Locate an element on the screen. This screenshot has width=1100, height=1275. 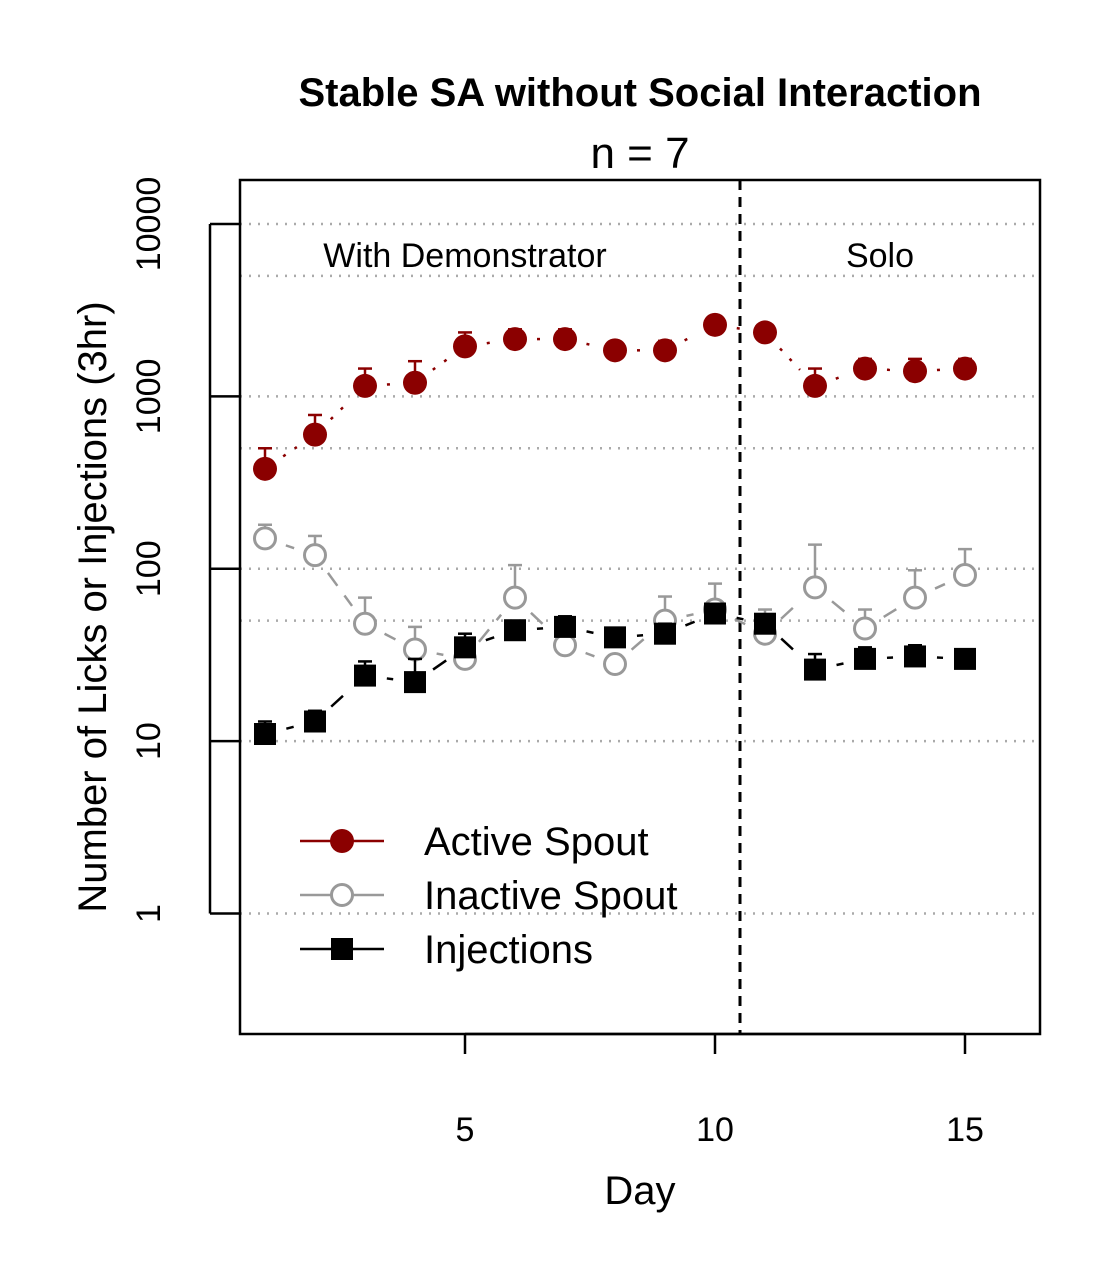
series-inactive-spout is located at coordinates (615, 600).